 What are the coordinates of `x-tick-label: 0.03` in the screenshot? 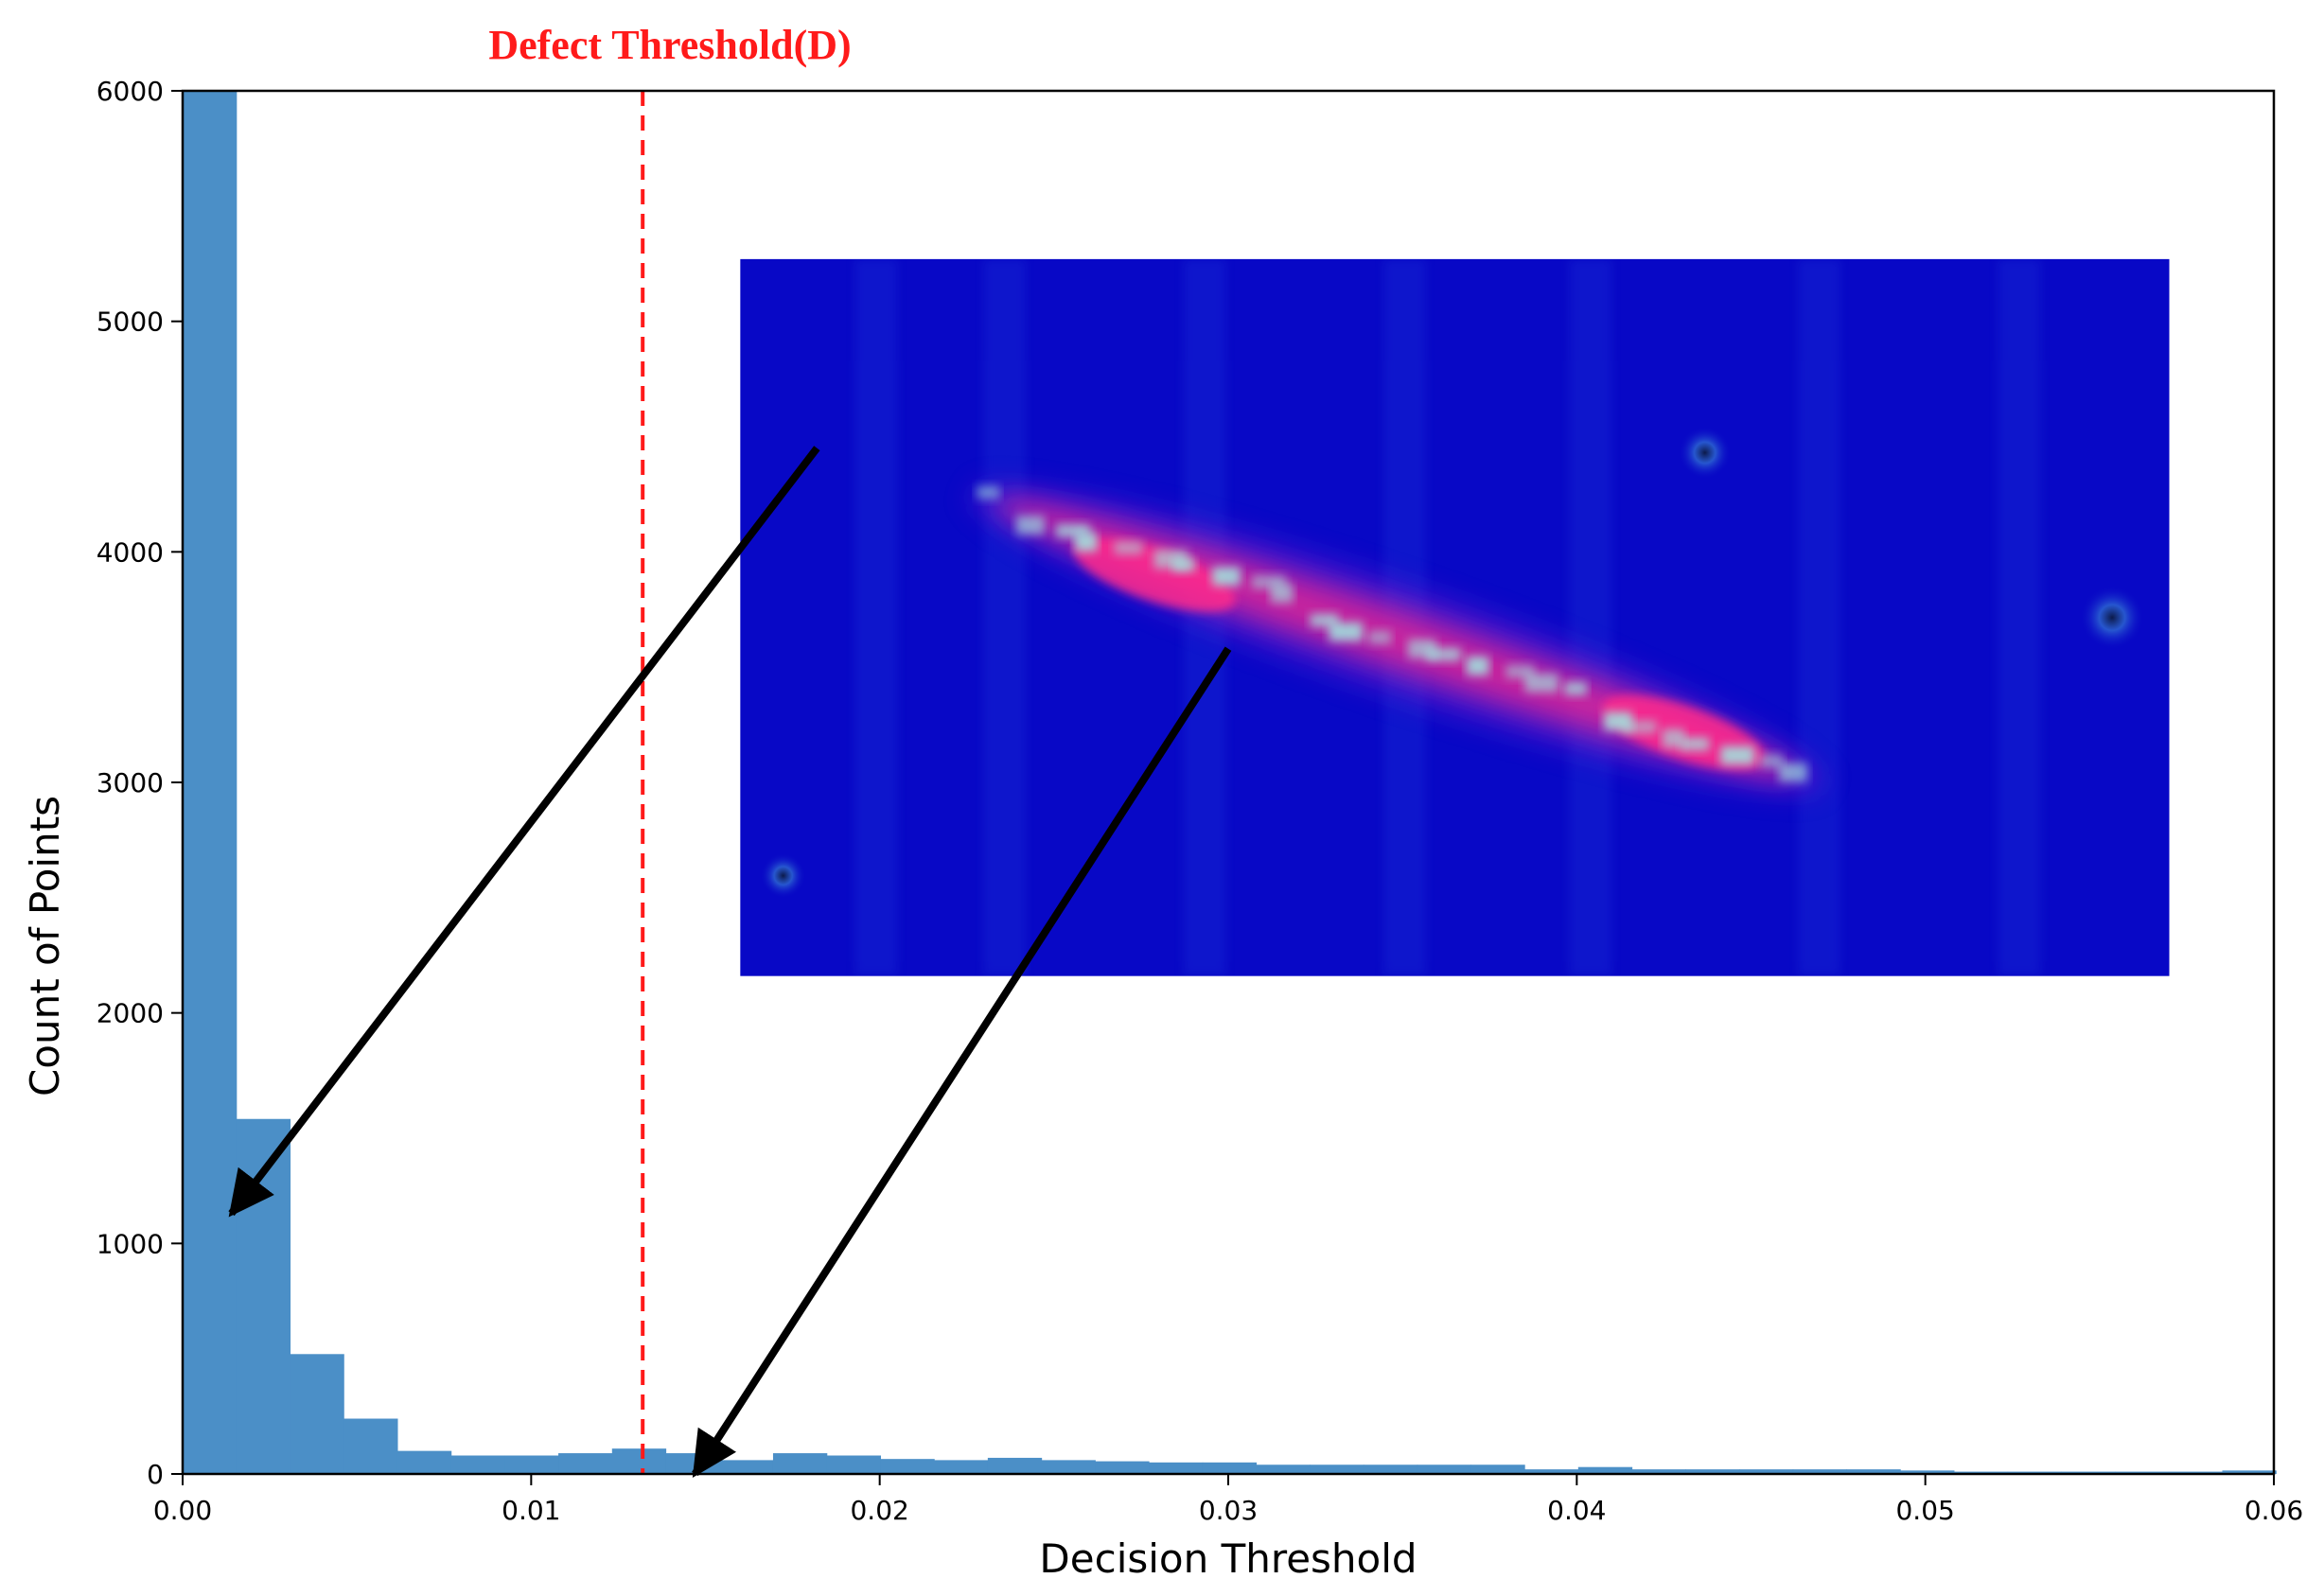 It's located at (1228, 1510).